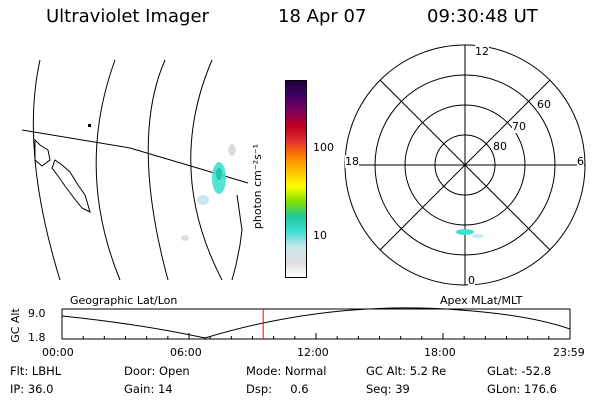 Image resolution: width=600 pixels, height=400 pixels. I want to click on timeline-ytick-top: 9.0, so click(37, 313).